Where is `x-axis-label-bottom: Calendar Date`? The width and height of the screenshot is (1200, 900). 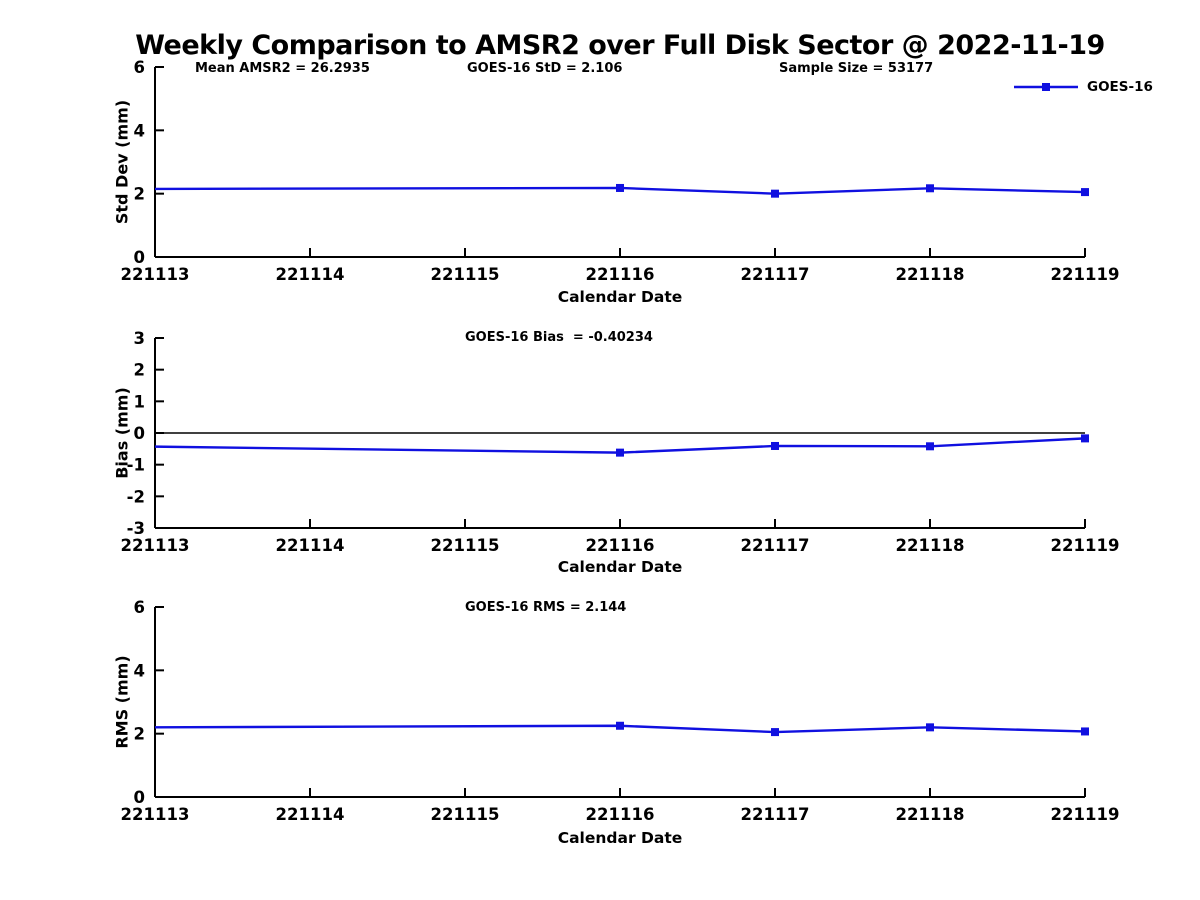 x-axis-label-bottom: Calendar Date is located at coordinates (620, 838).